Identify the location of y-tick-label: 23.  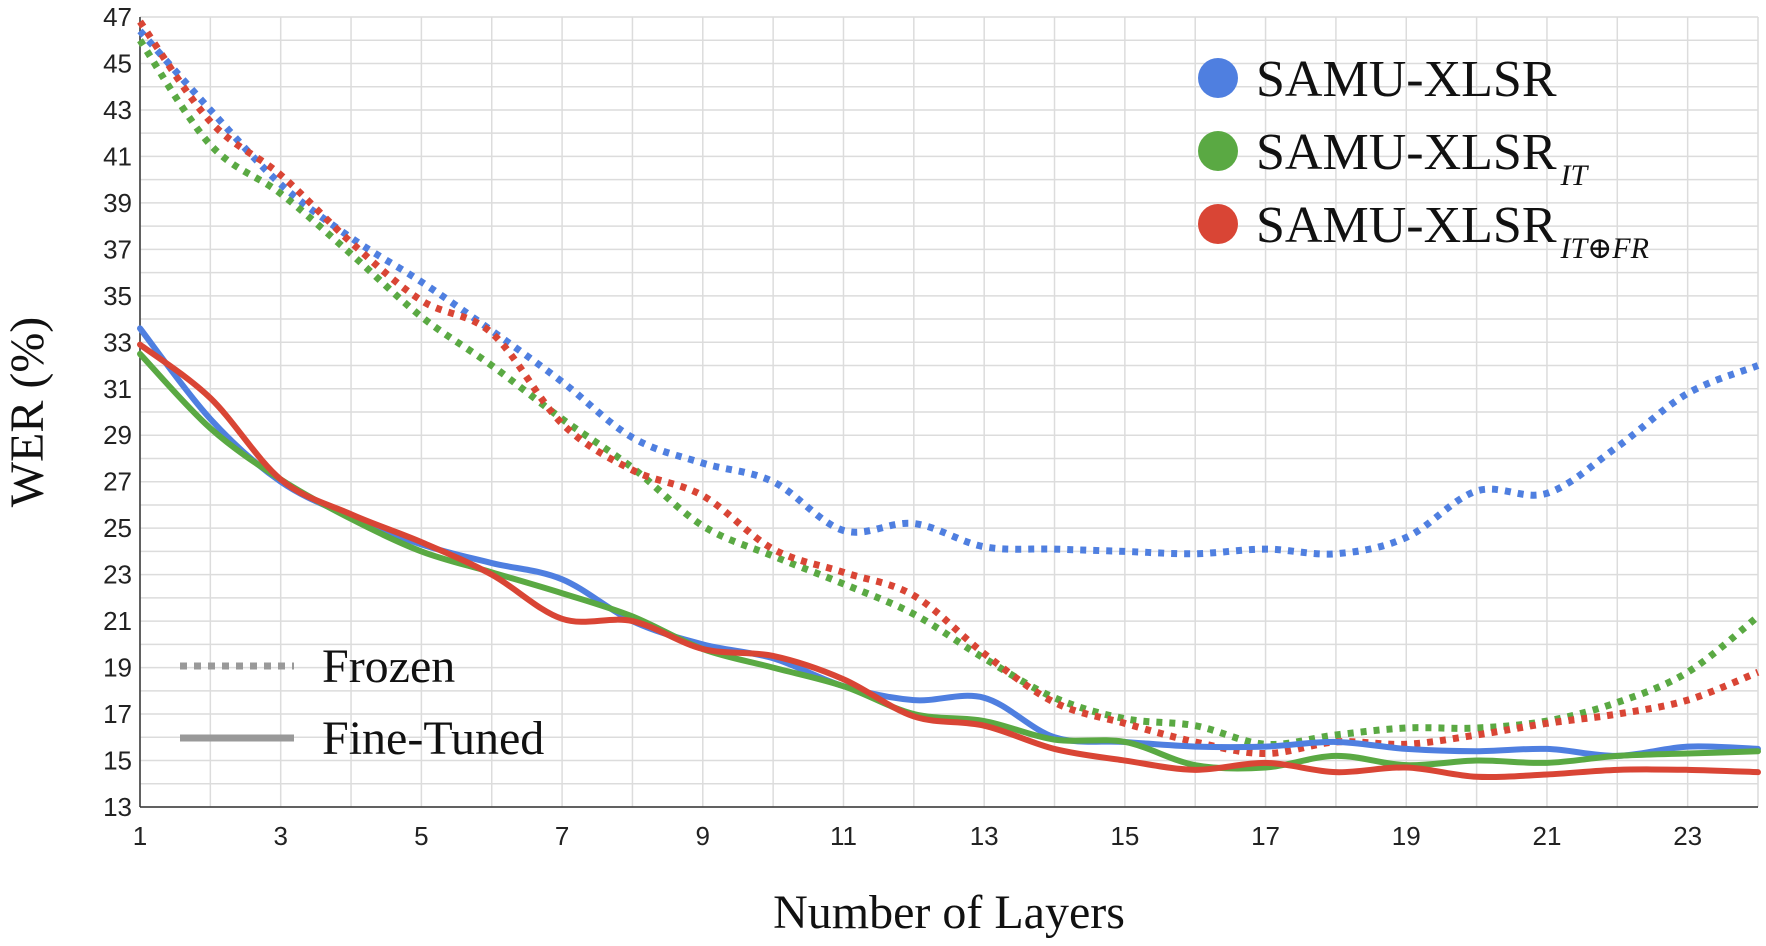
(117, 575).